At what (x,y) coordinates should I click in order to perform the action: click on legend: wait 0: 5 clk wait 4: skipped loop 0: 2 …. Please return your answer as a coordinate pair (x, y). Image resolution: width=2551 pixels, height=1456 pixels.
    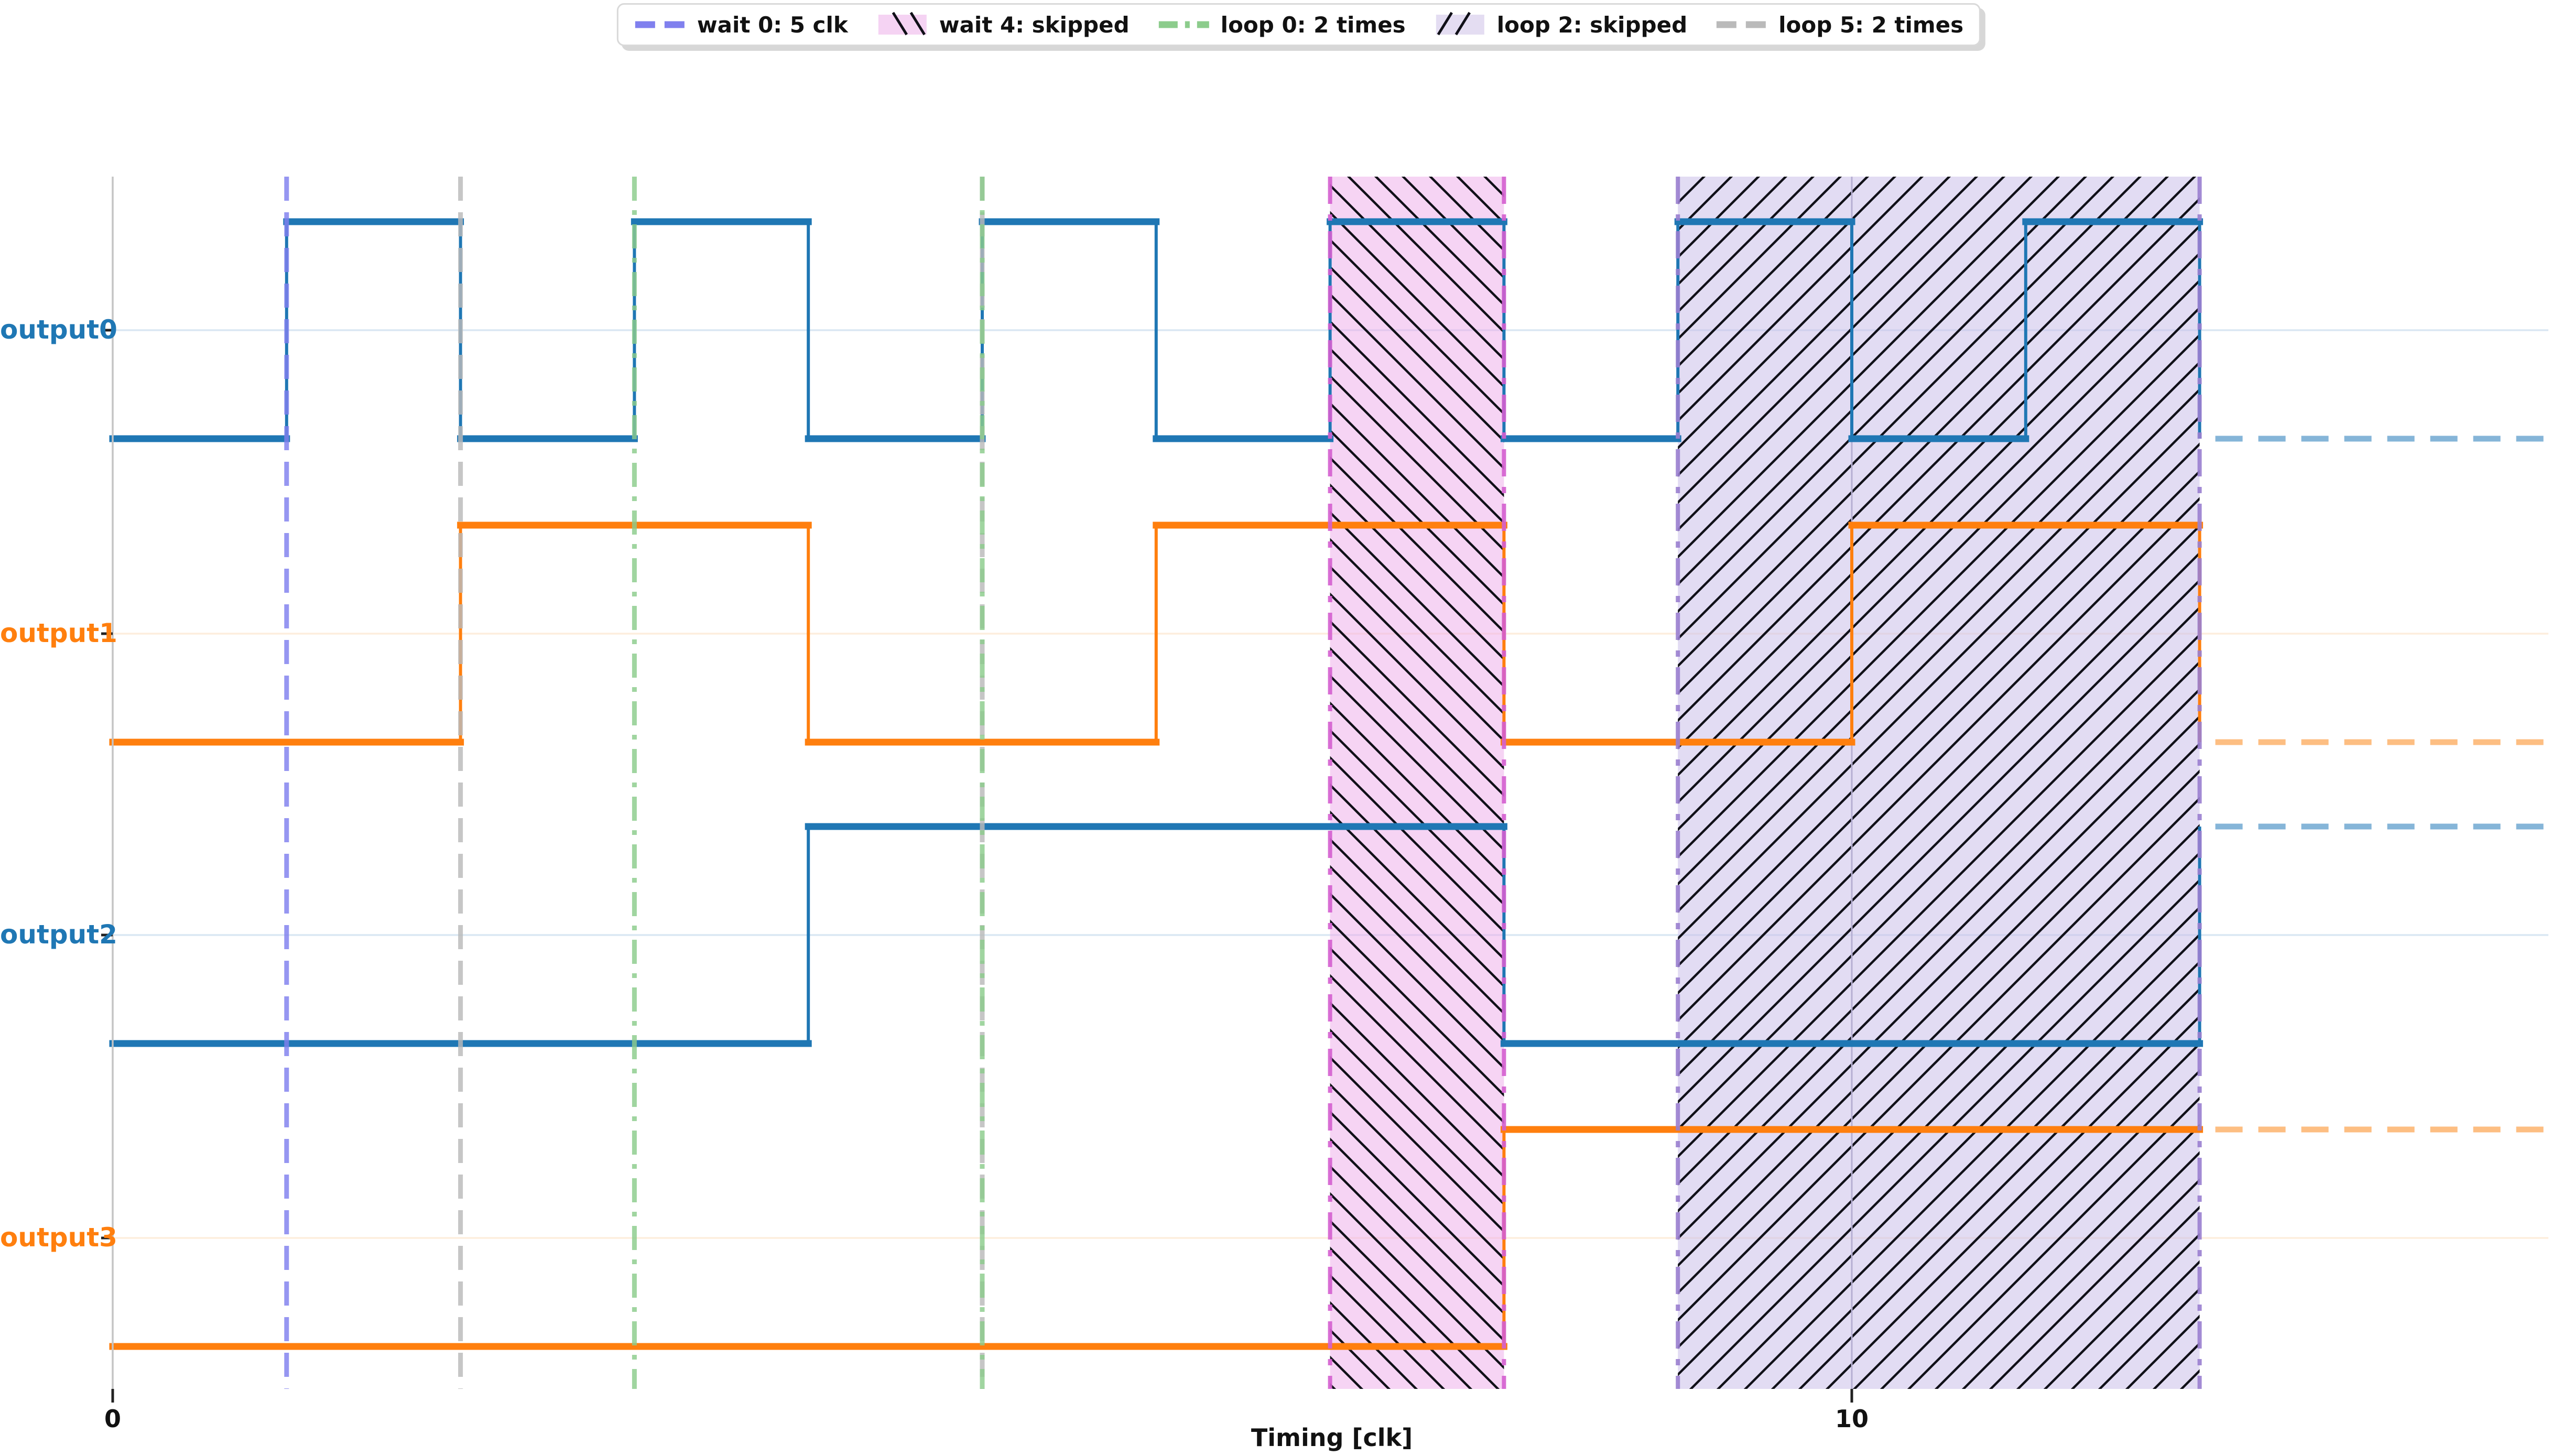
    Looking at the image, I should click on (1299, 25).